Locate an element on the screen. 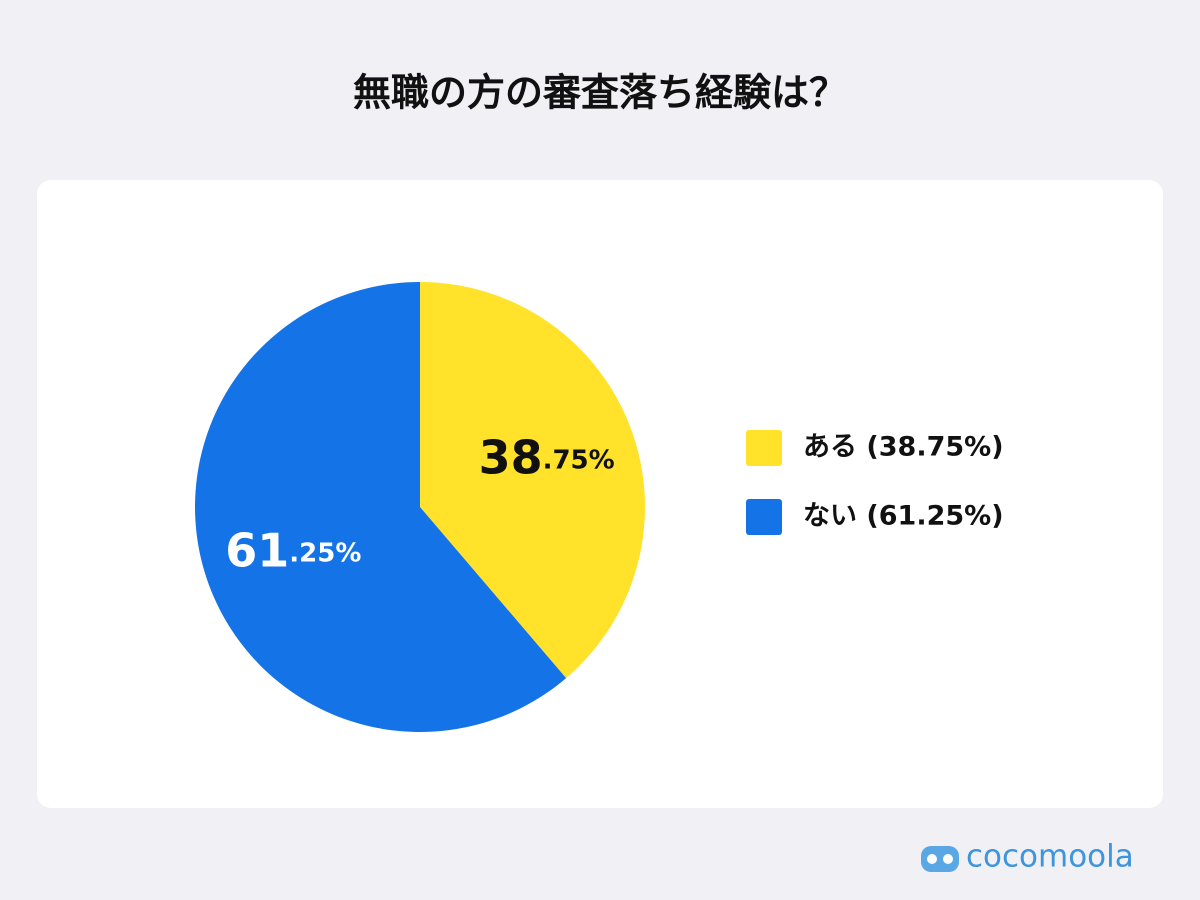 The width and height of the screenshot is (1200, 900). data-label-minor: .25% is located at coordinates (325, 553).